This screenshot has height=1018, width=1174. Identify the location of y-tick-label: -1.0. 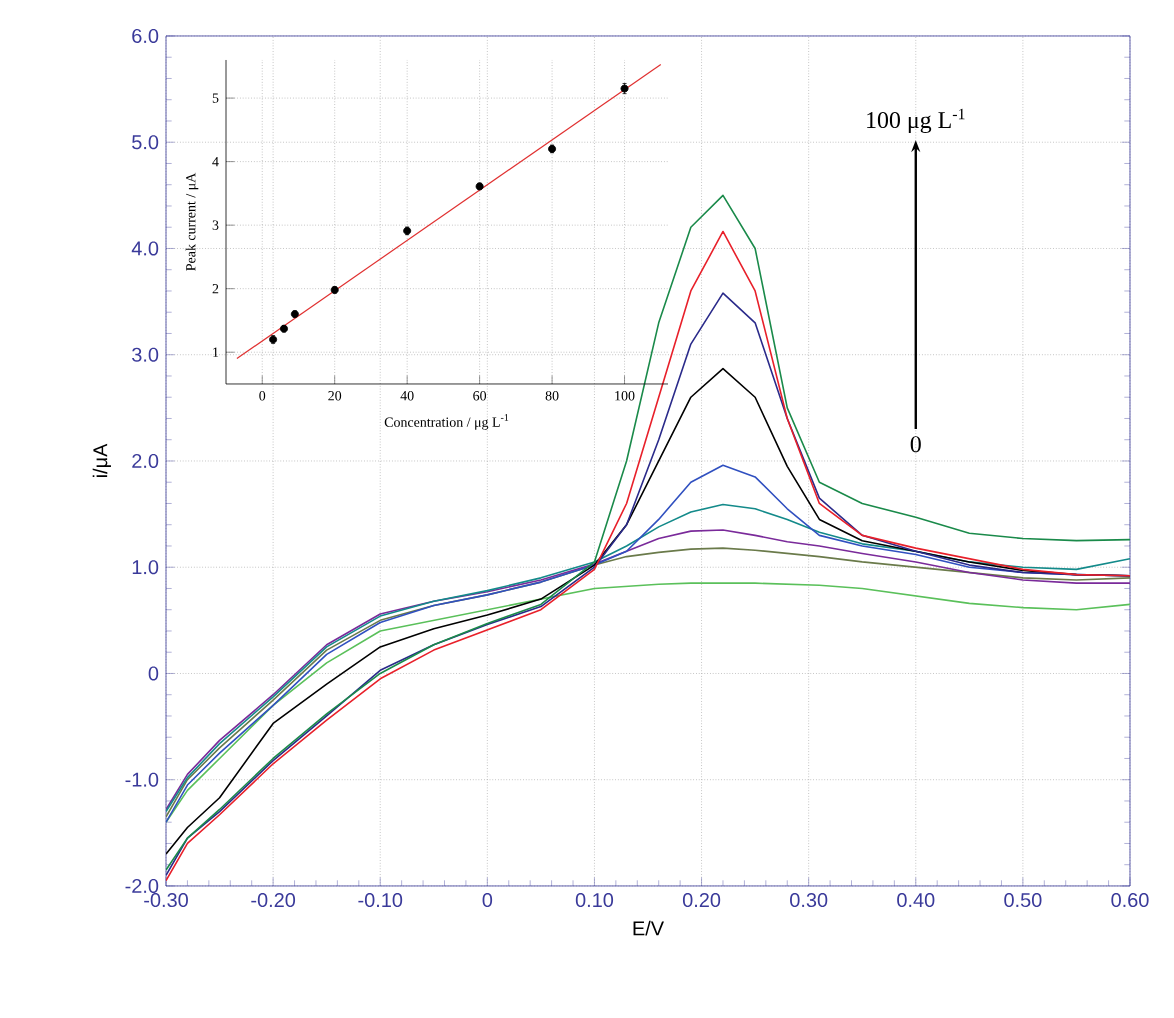
(142, 779).